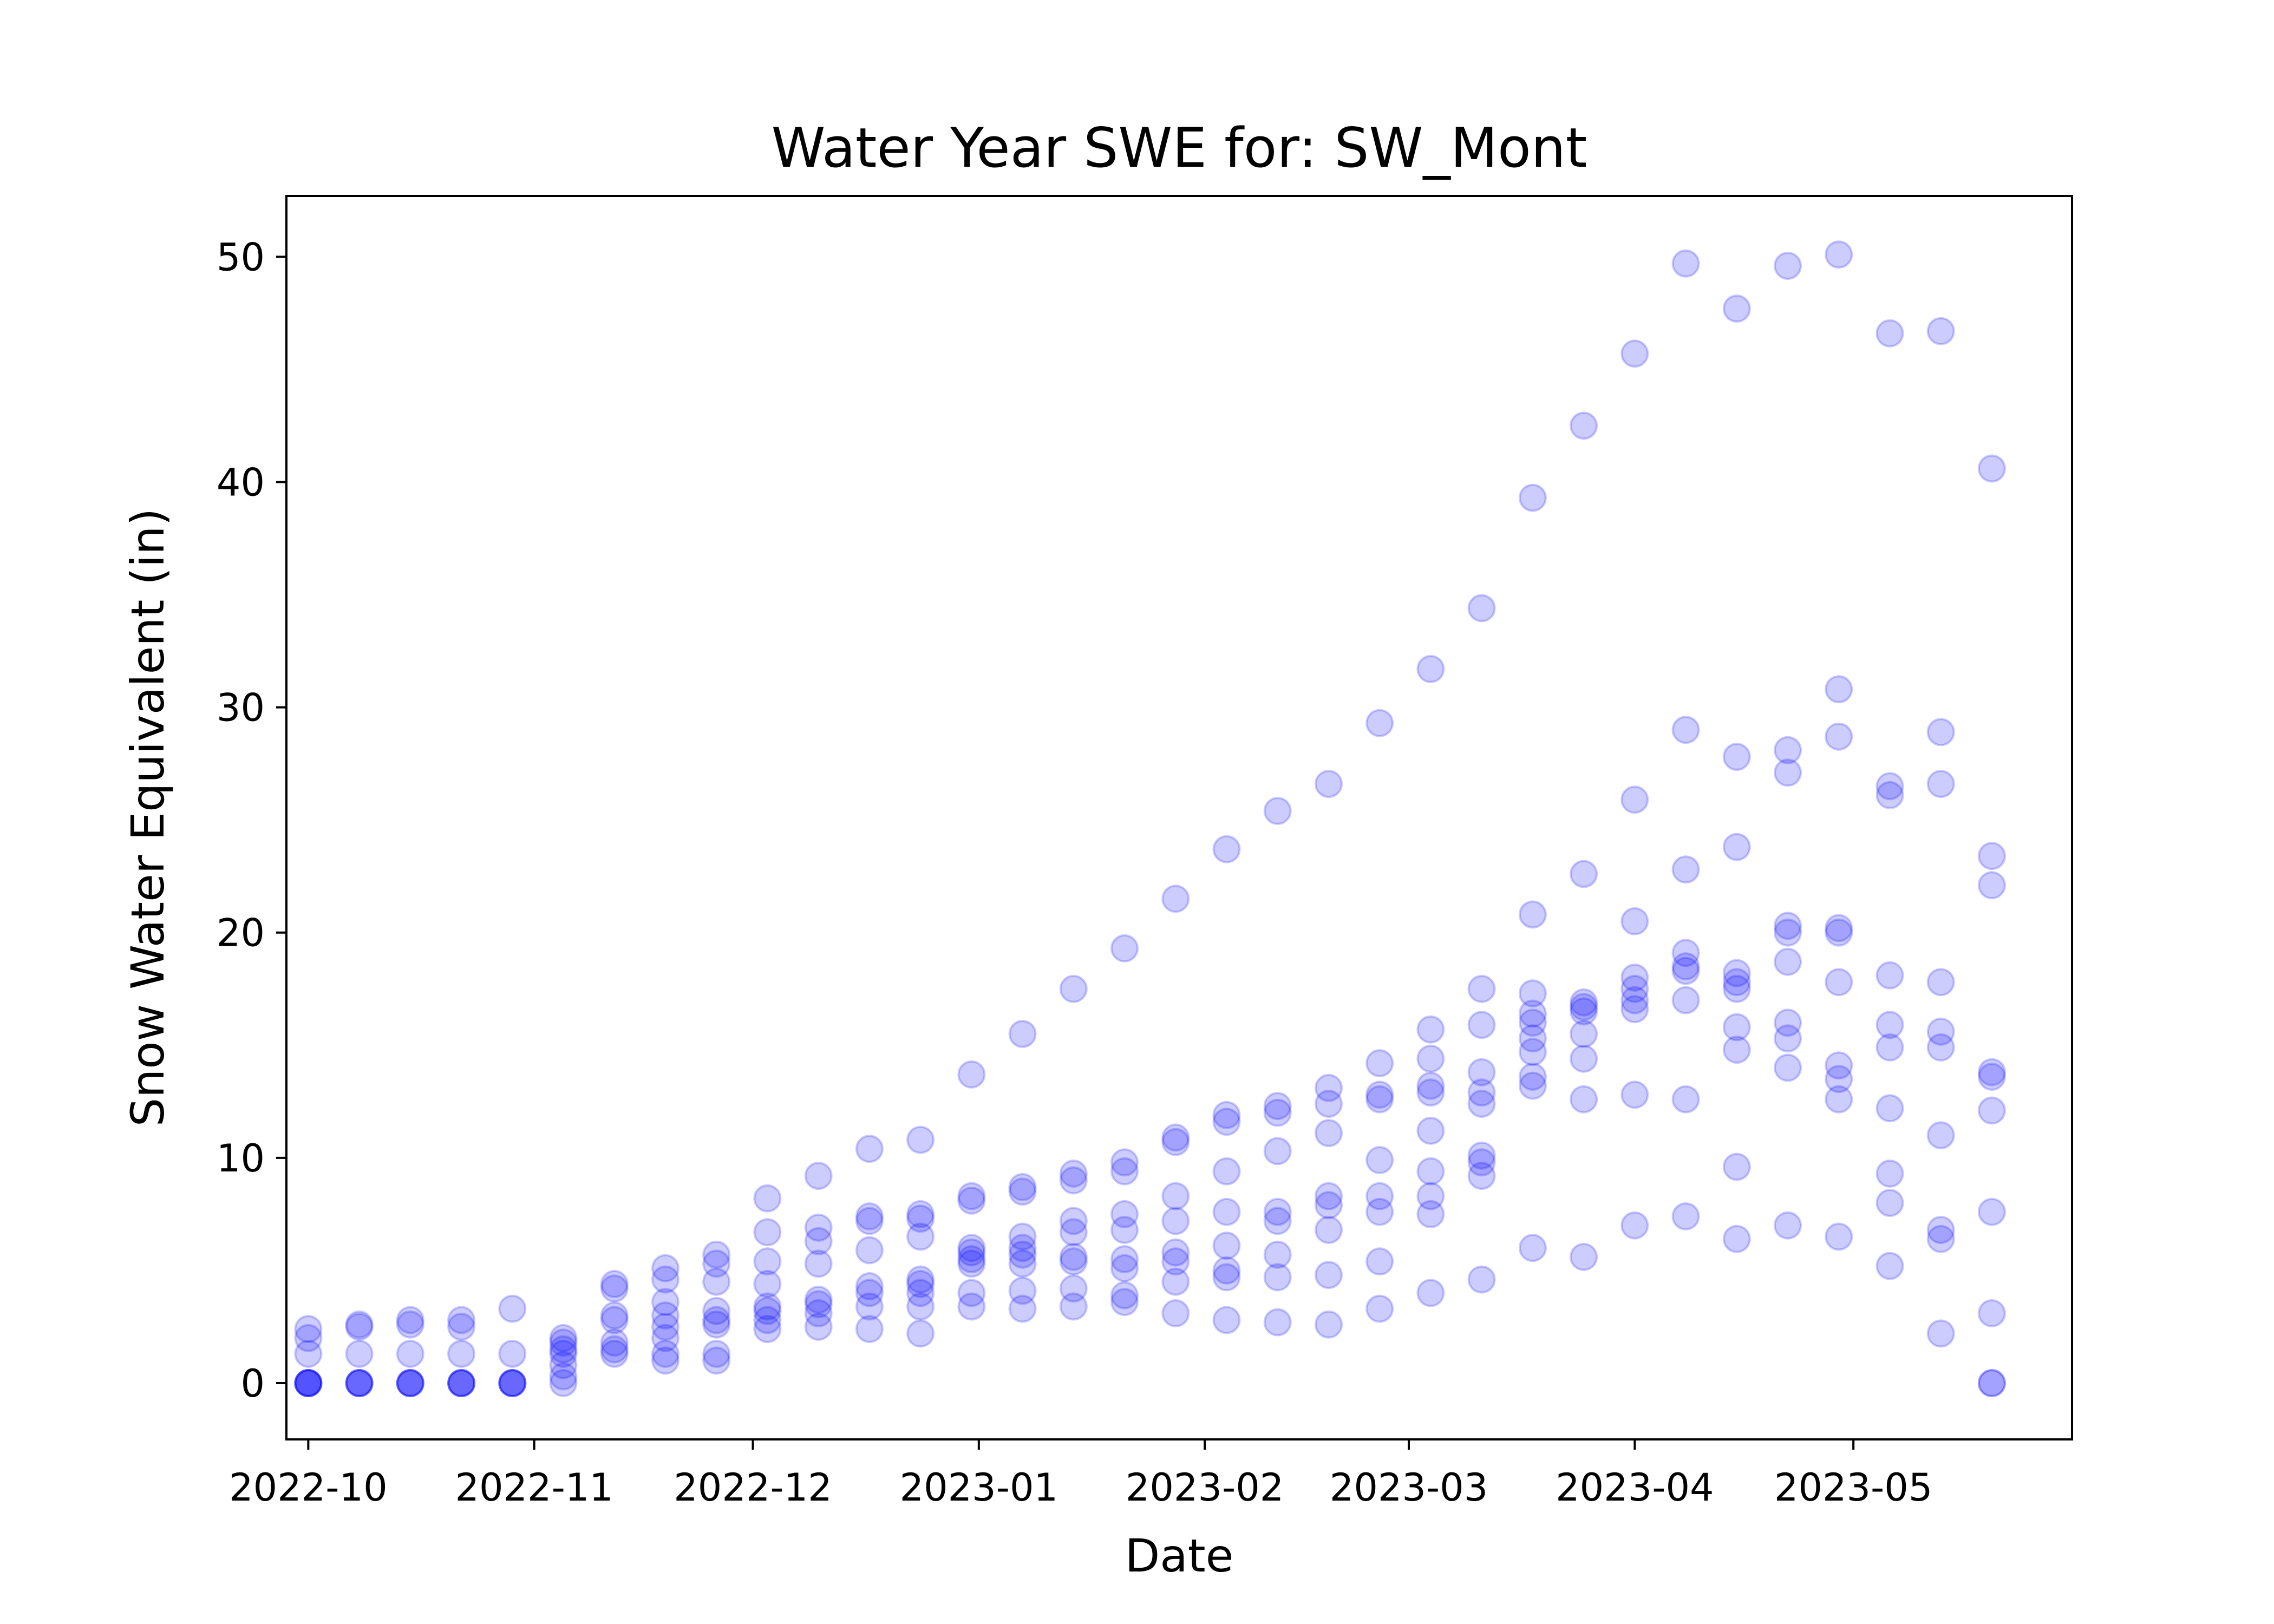 The height and width of the screenshot is (1624, 2274). I want to click on x-axis-label: Date, so click(1180, 1555).